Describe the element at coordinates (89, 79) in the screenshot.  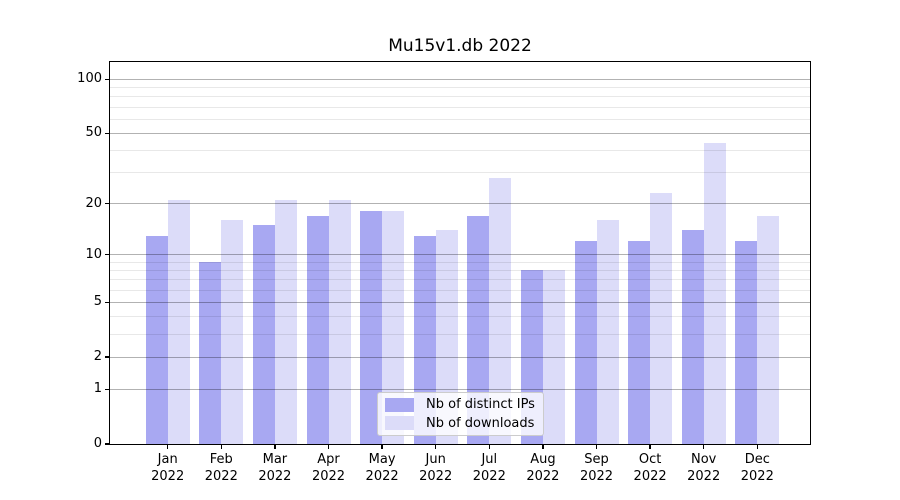
I see `y-tick-label: 100` at that location.